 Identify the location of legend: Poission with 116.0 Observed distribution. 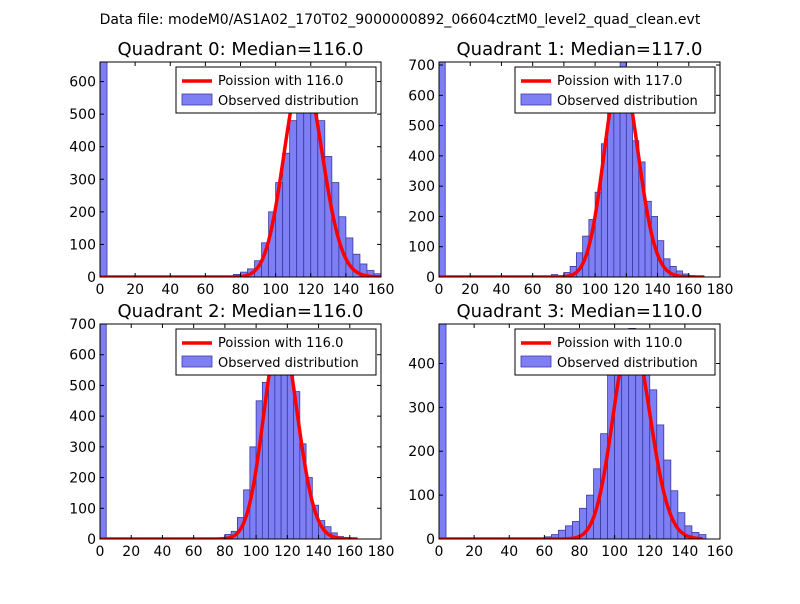
(276, 352).